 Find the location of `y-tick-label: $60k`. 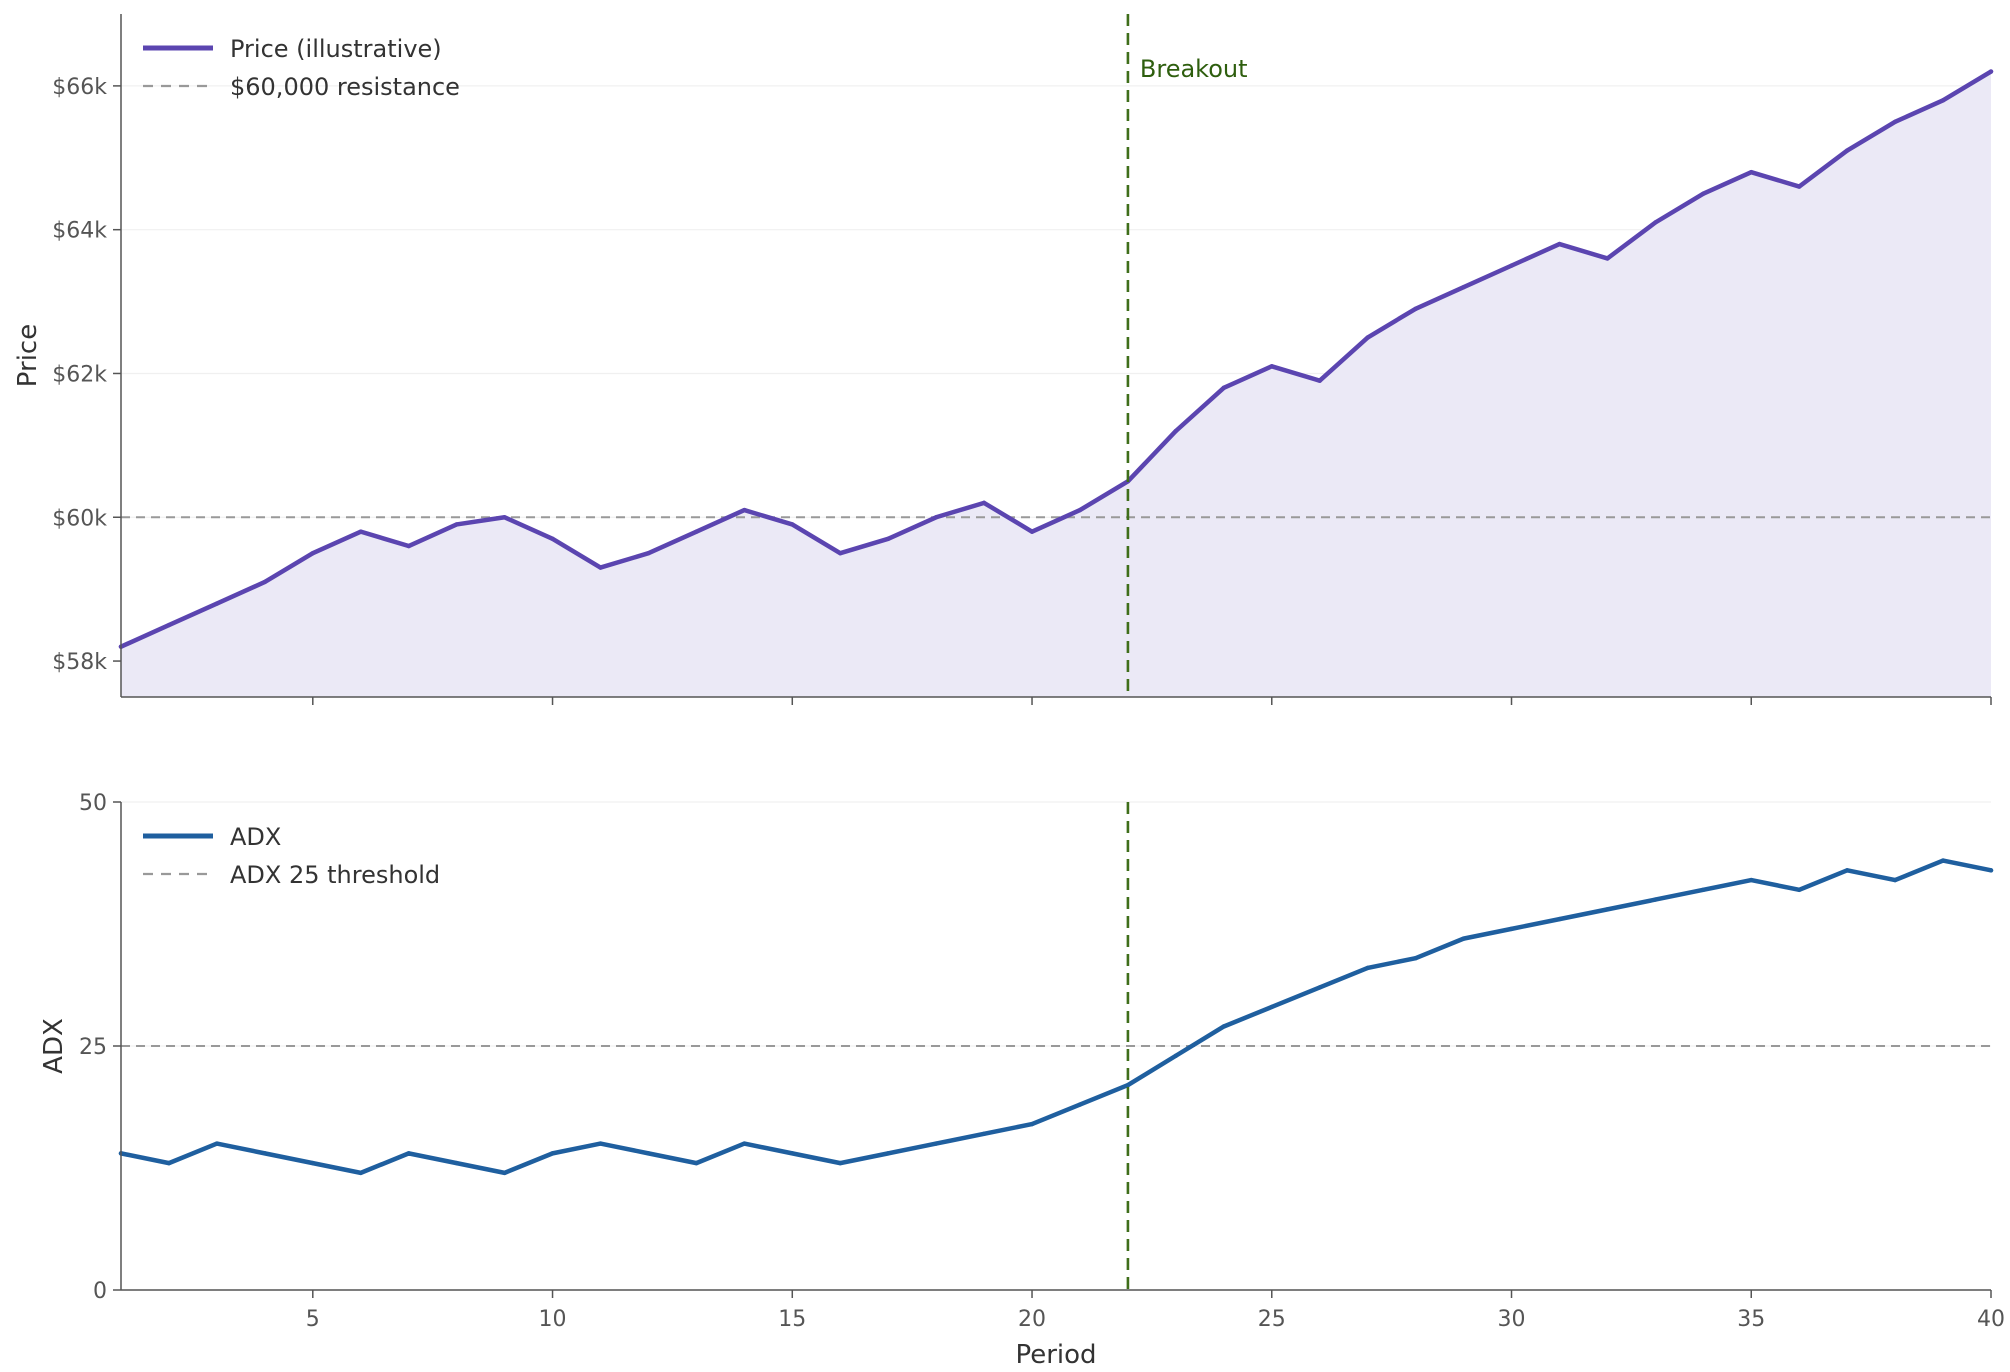

y-tick-label: $60k is located at coordinates (79, 518).